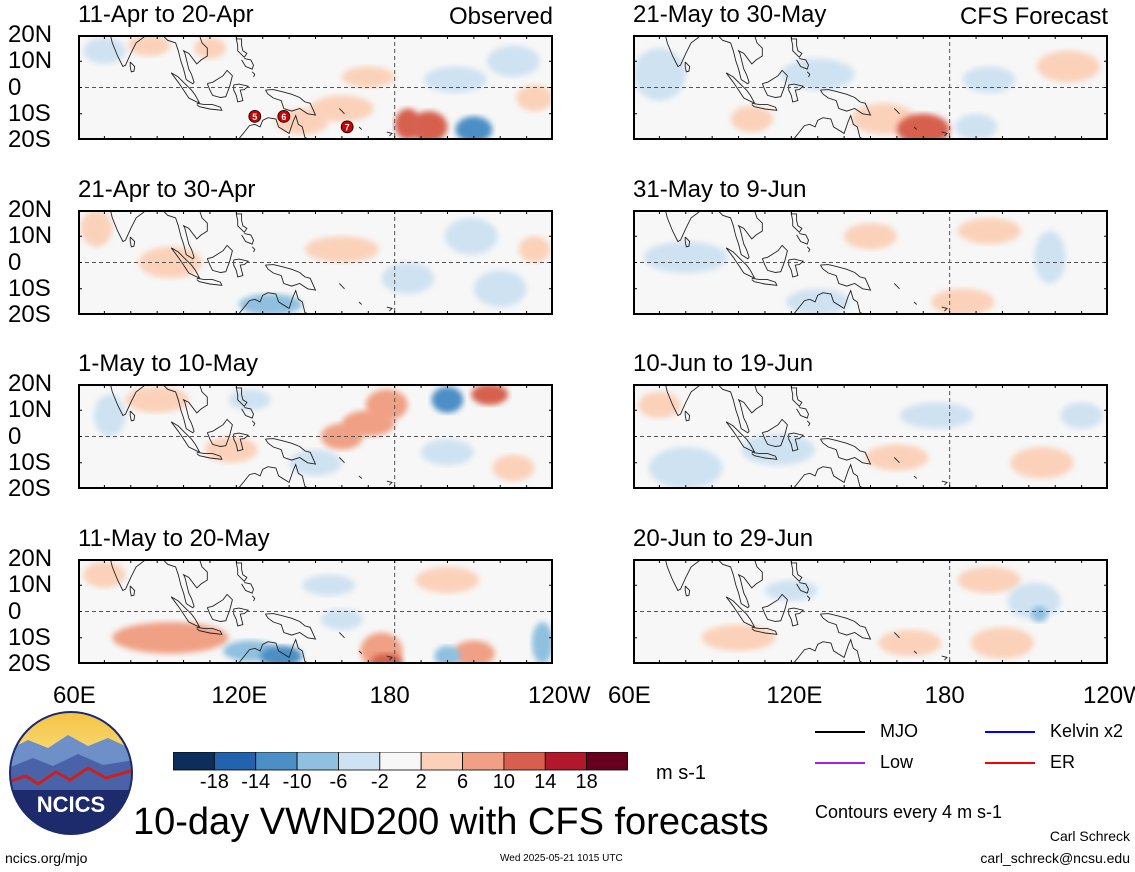 Image resolution: width=1135 pixels, height=872 pixels. I want to click on colorbar, so click(400, 761).